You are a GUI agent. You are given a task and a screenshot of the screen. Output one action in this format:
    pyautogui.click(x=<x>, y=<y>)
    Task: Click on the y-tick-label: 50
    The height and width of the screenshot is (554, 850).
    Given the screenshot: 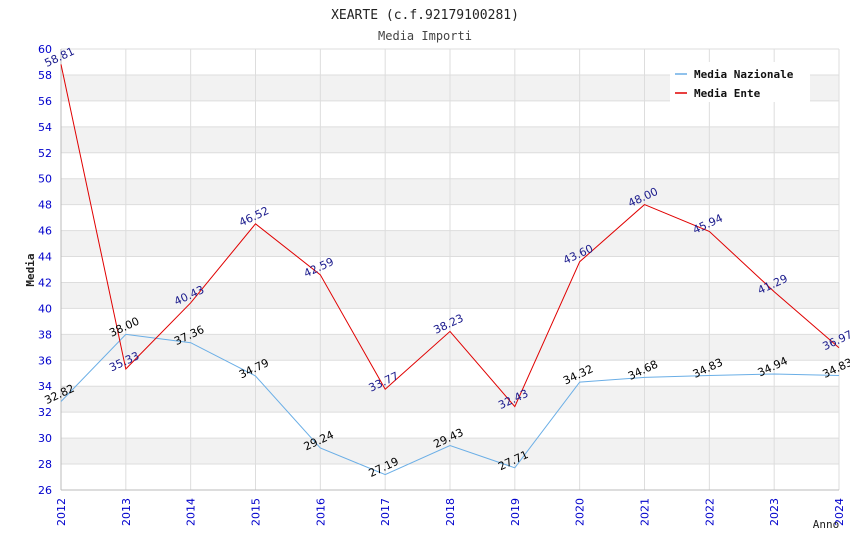 What is the action you would take?
    pyautogui.click(x=45, y=179)
    